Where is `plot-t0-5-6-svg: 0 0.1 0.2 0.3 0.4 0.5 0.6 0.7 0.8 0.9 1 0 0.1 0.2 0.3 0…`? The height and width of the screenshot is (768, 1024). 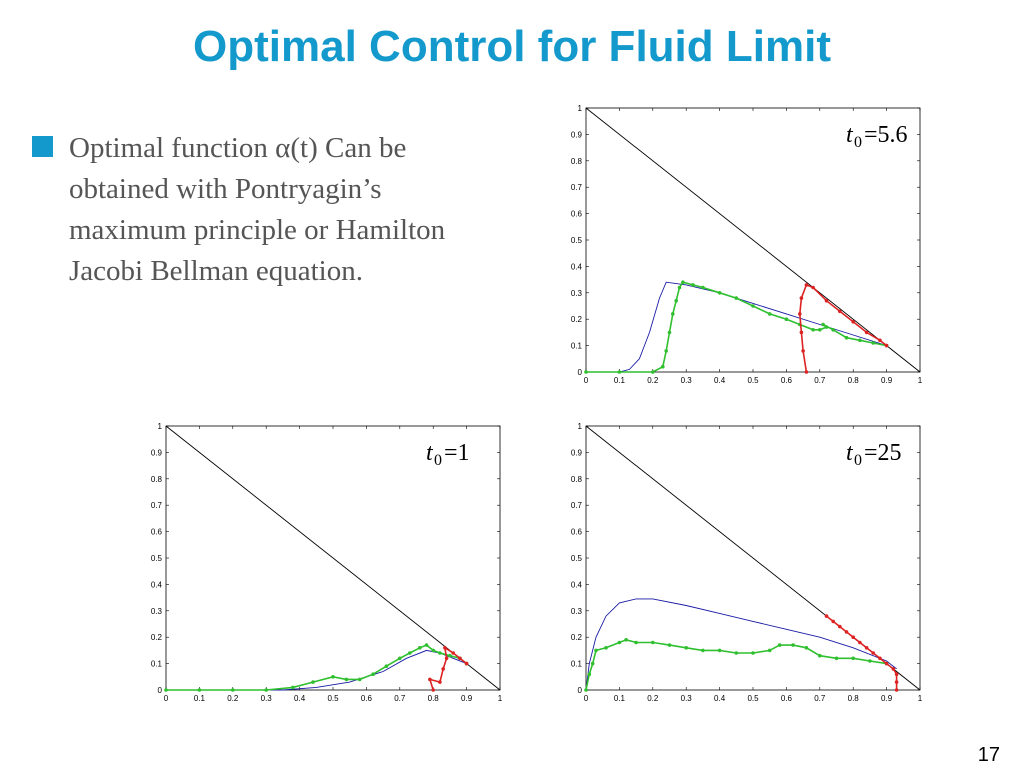 plot-t0-5-6-svg: 0 0.1 0.2 0.3 0.4 0.5 0.6 0.7 0.8 0.9 1 0 0.1 0.2 0.3 0… is located at coordinates (747, 244).